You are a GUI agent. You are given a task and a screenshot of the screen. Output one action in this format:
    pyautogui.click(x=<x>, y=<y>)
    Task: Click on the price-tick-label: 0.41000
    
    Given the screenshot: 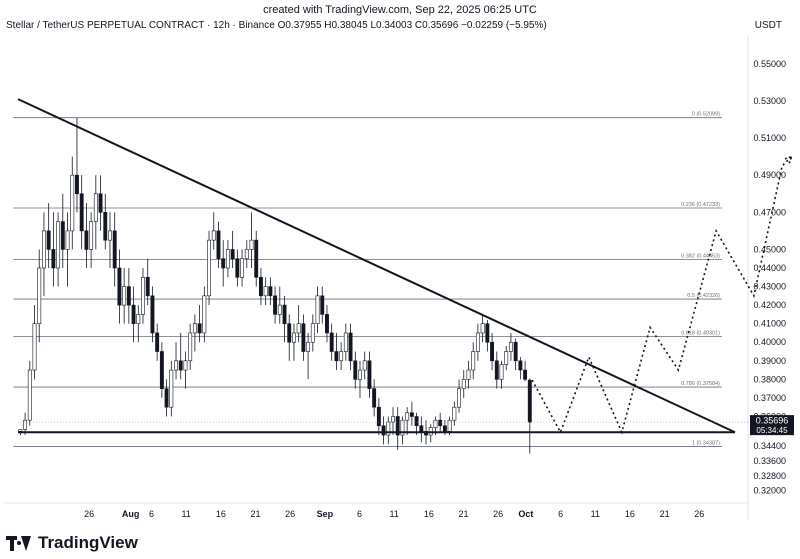 What is the action you would take?
    pyautogui.click(x=769, y=324)
    